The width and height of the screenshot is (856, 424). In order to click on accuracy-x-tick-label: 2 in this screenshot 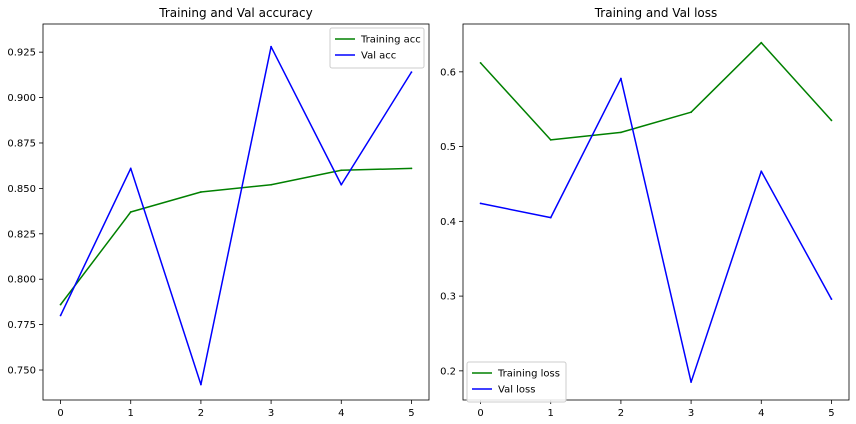, I will do `click(201, 413)`.